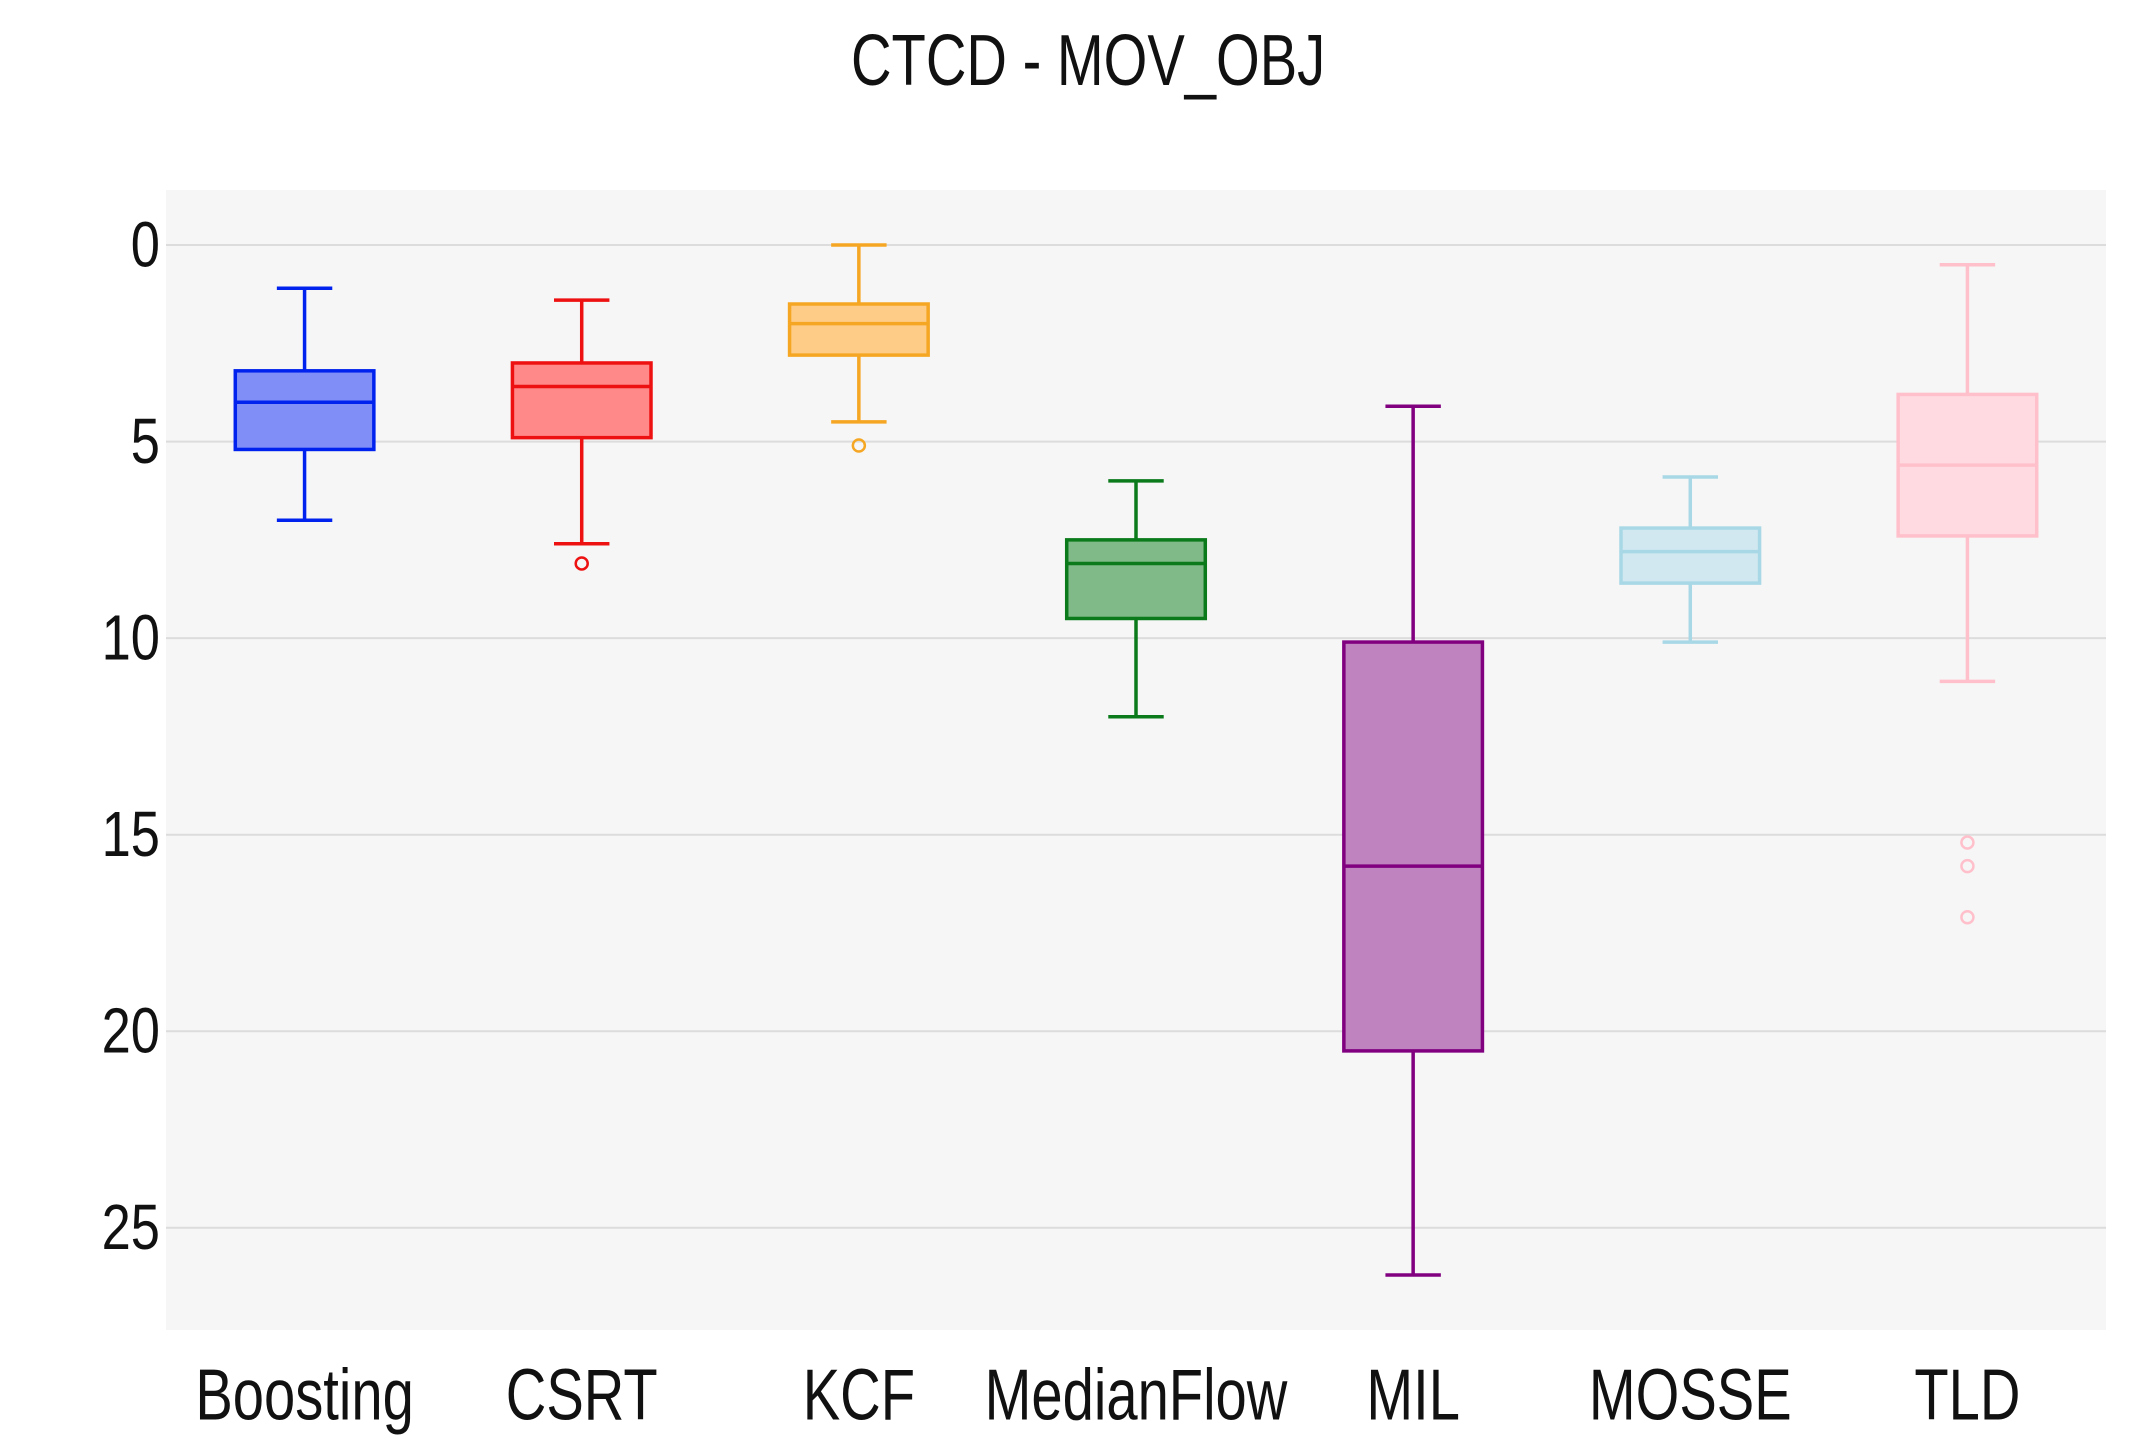  I want to click on x-tick-label: KCF, so click(859, 1395).